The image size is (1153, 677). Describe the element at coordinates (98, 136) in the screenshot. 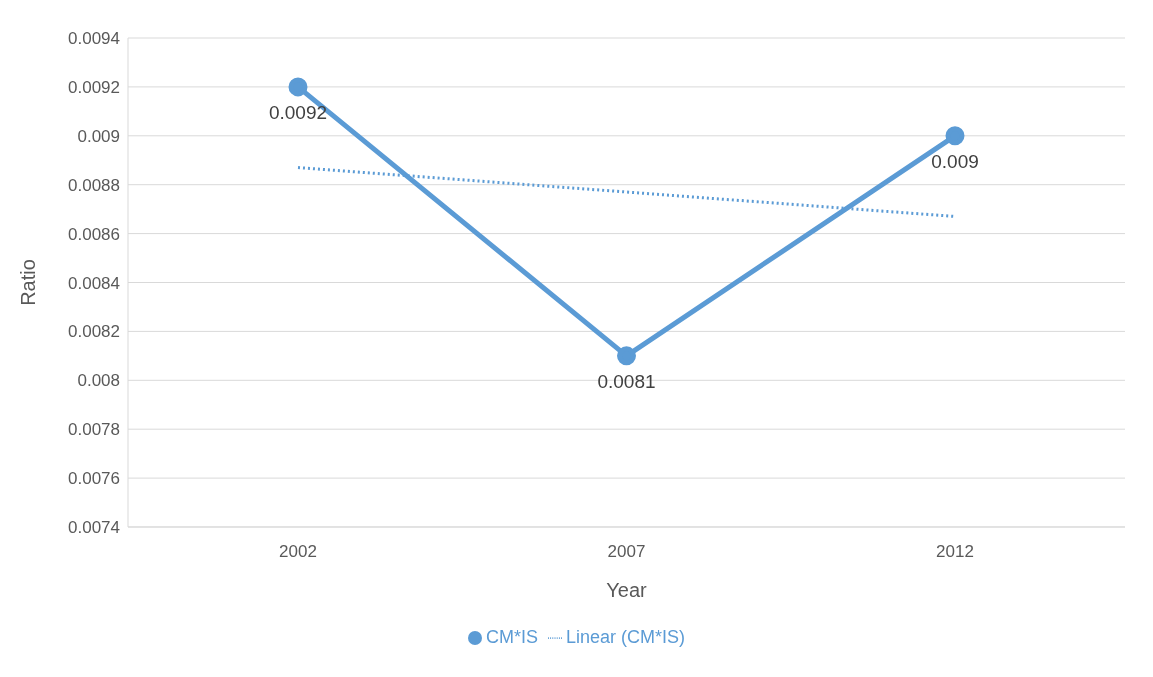

I see `y-tick-label: 0.009` at that location.